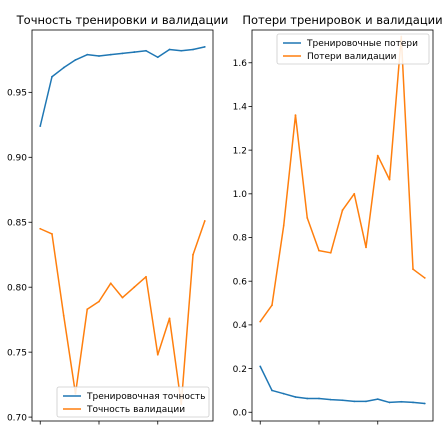  I want to click on loss-chart-title: Потери тренировок и валидации, so click(342, 20).